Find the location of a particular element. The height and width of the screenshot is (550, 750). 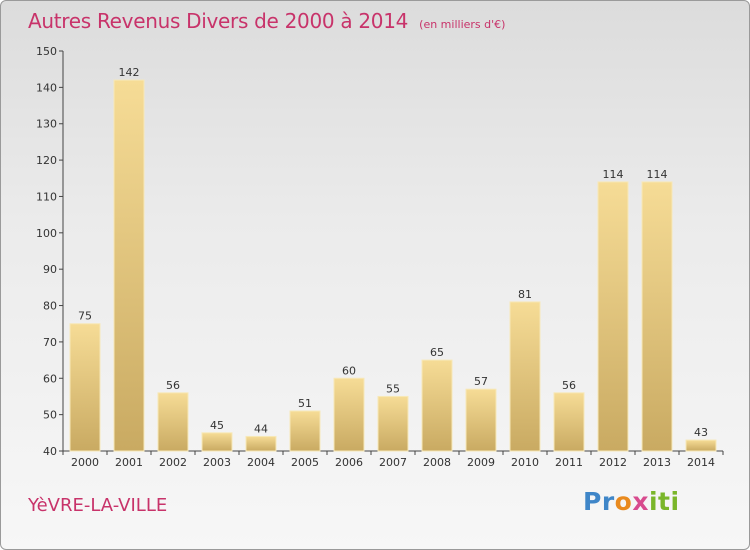

x-tick-label: 2011 is located at coordinates (569, 462).